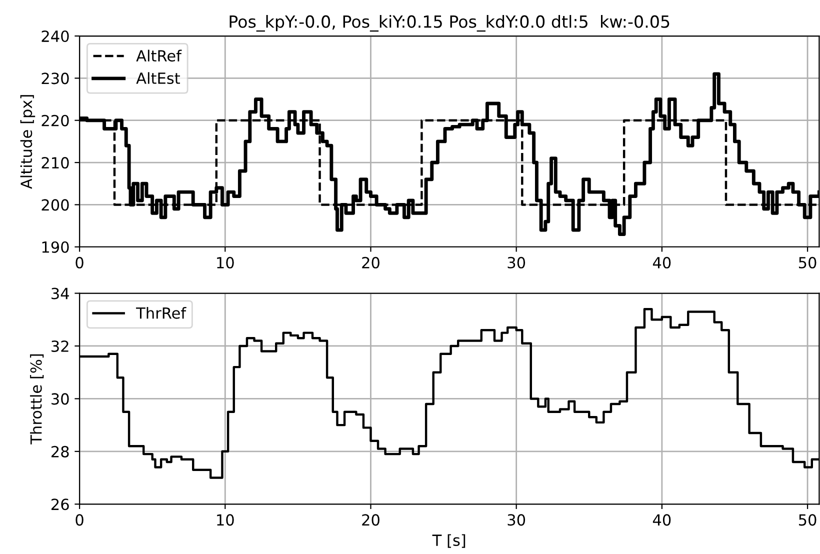  Describe the element at coordinates (60, 452) in the screenshot. I see `y-tick-label: 28` at that location.